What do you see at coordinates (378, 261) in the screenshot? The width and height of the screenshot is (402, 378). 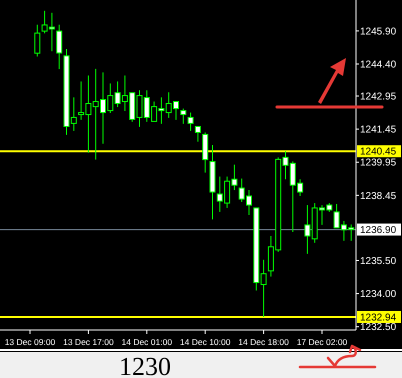 I see `y-tick-label: 1235.50` at bounding box center [378, 261].